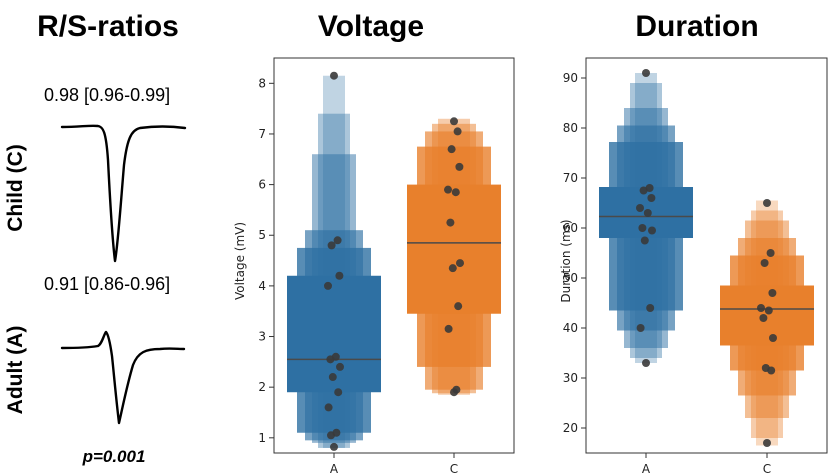 The image size is (829, 475). What do you see at coordinates (262, 438) in the screenshot?
I see `voltage-y-tick-label: 1` at bounding box center [262, 438].